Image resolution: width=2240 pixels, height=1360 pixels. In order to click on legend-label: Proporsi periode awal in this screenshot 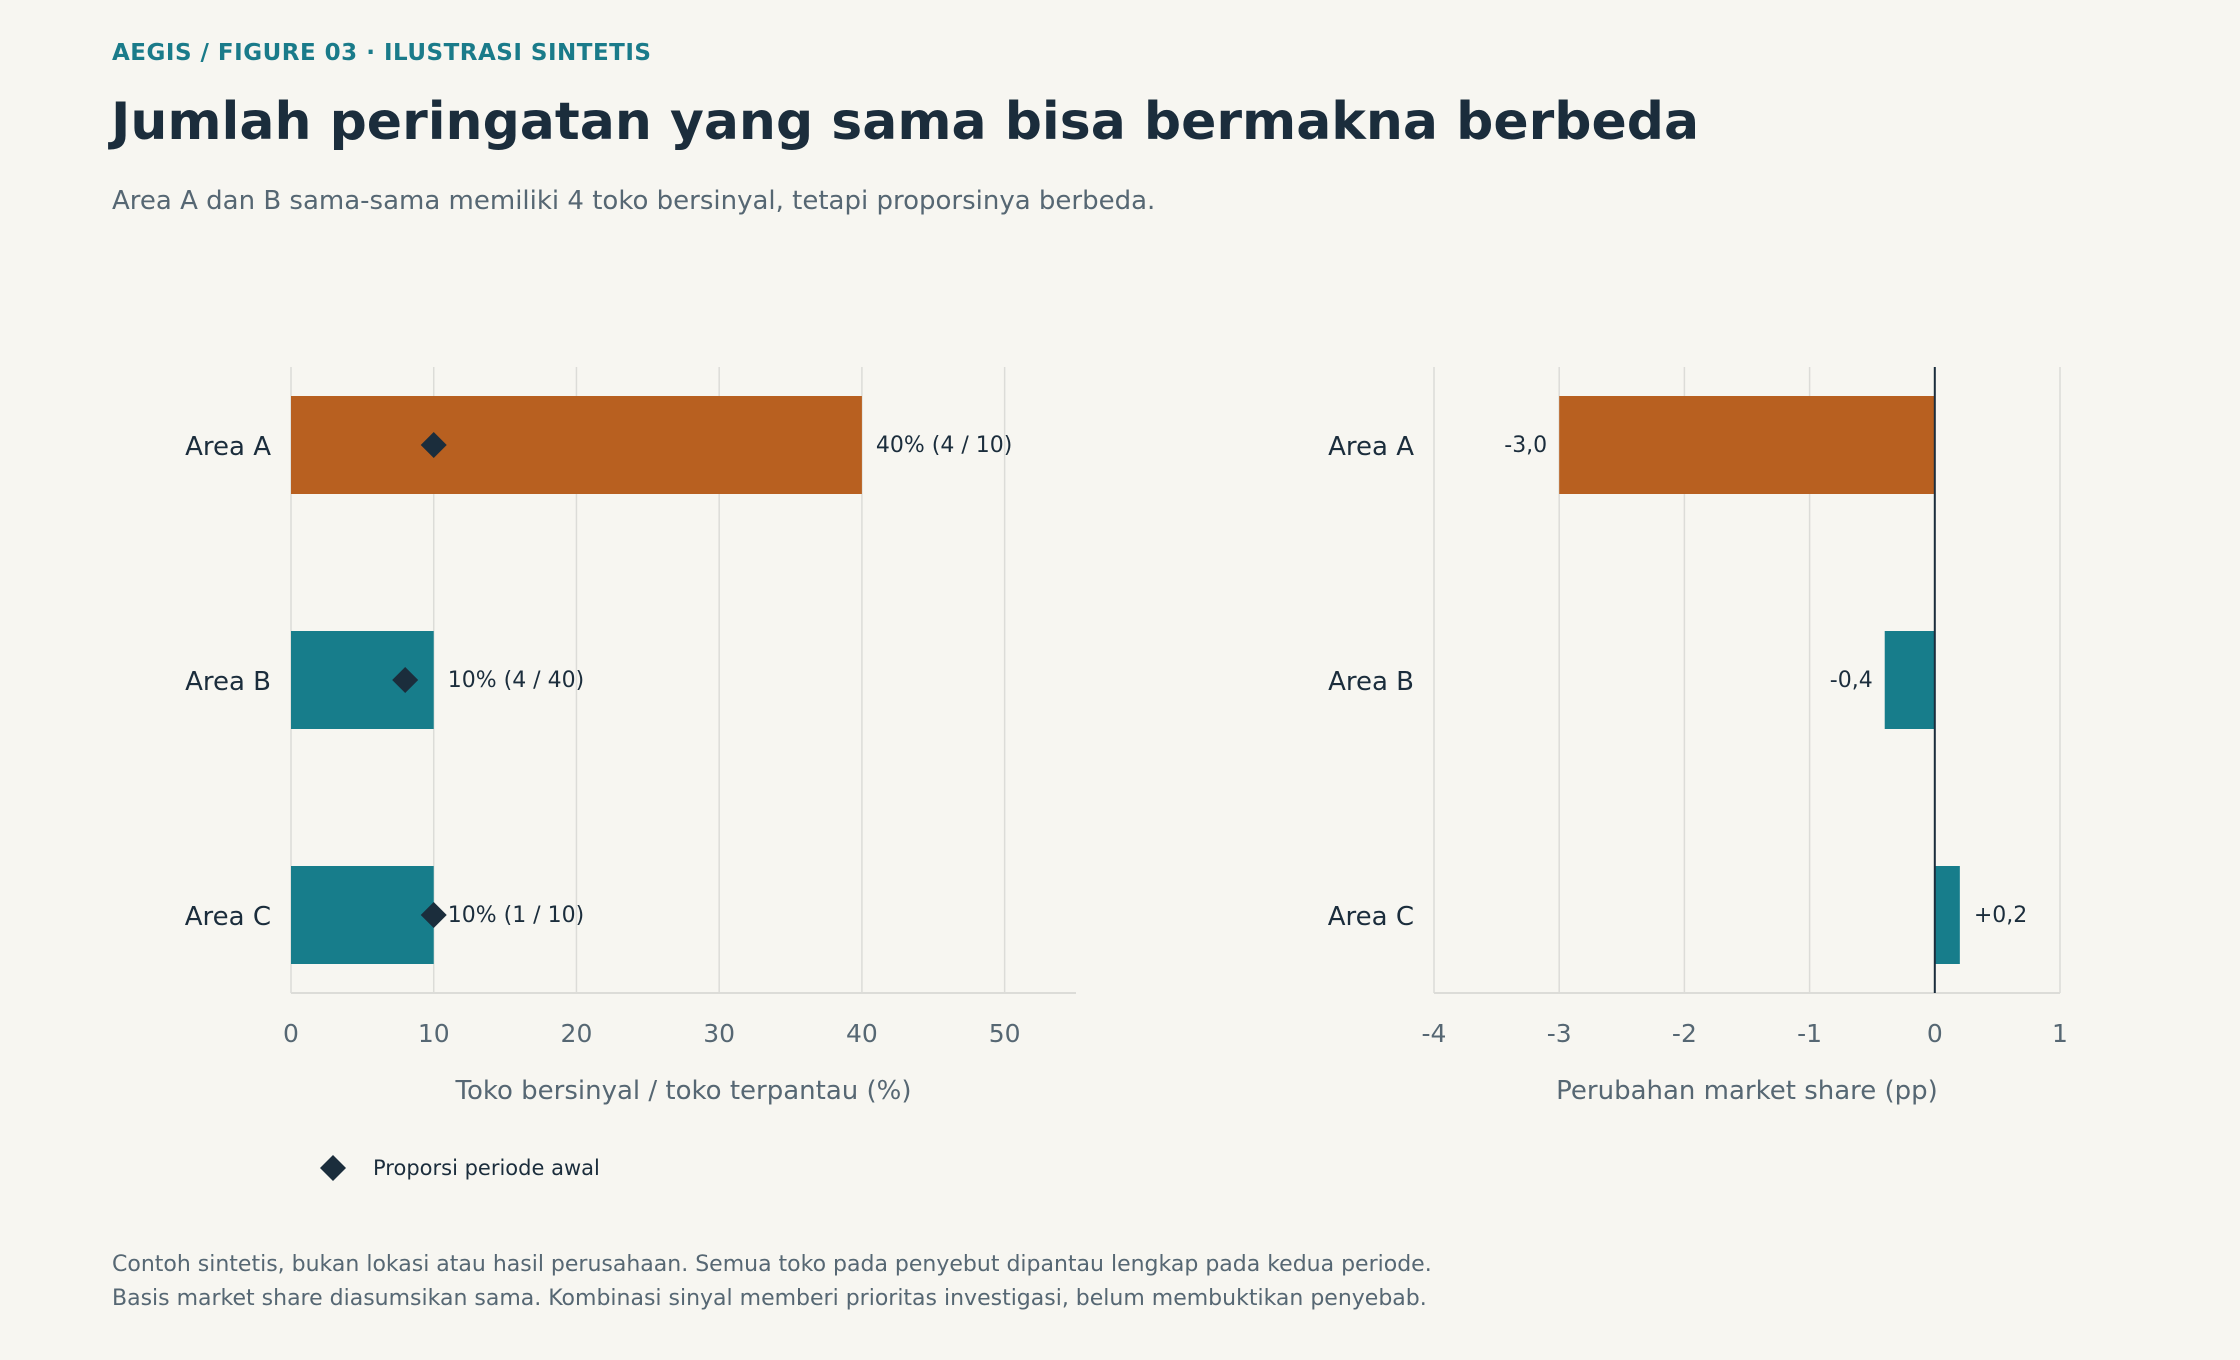, I will do `click(486, 1168)`.